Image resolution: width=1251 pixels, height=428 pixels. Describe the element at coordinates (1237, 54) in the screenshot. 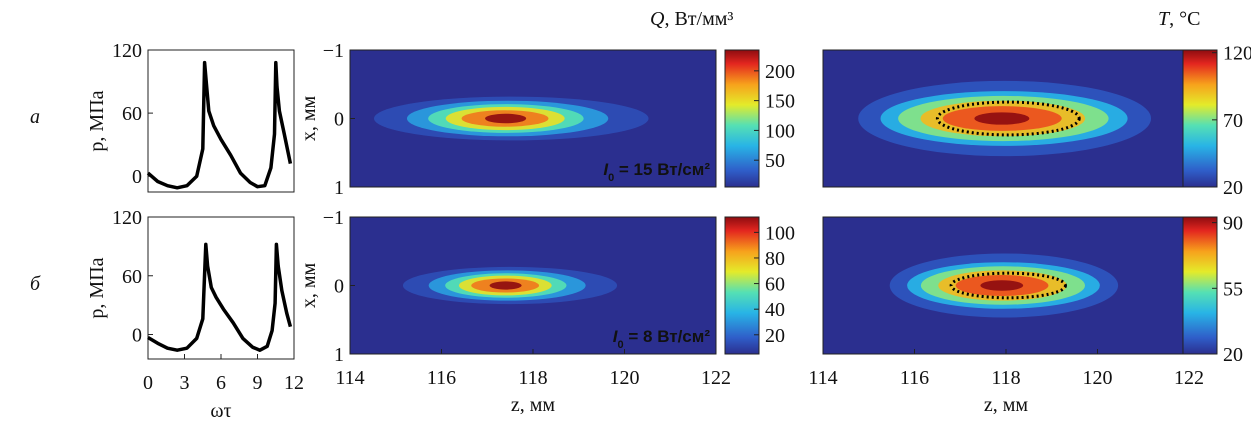

I see `colorbar-tick-label: 120` at that location.